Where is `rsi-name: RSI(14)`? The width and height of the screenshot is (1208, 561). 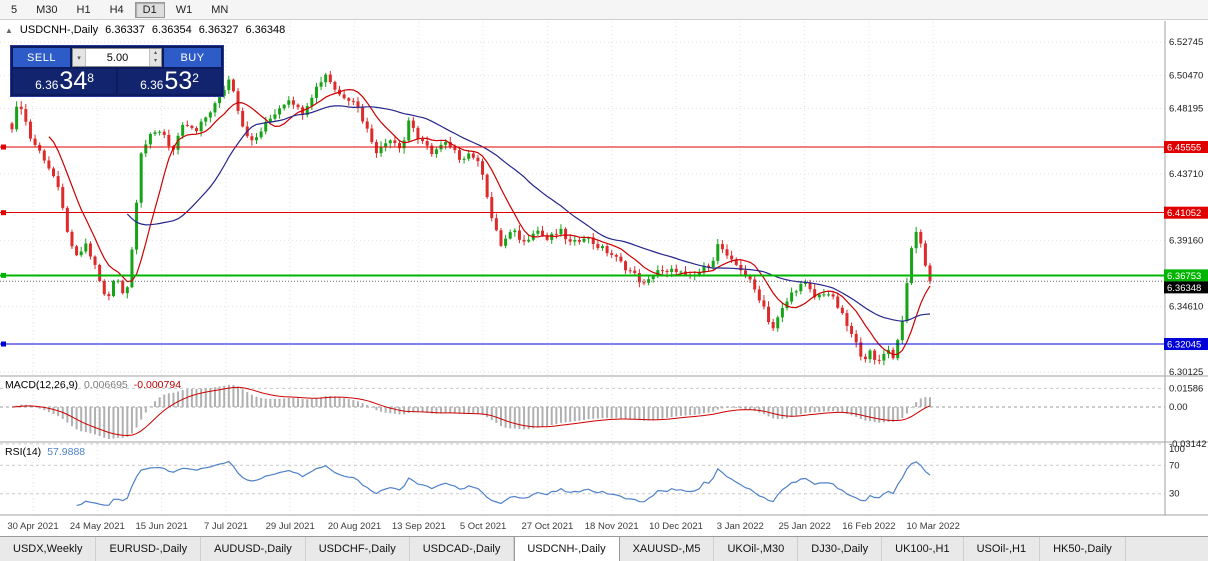
rsi-name: RSI(14) is located at coordinates (23, 452).